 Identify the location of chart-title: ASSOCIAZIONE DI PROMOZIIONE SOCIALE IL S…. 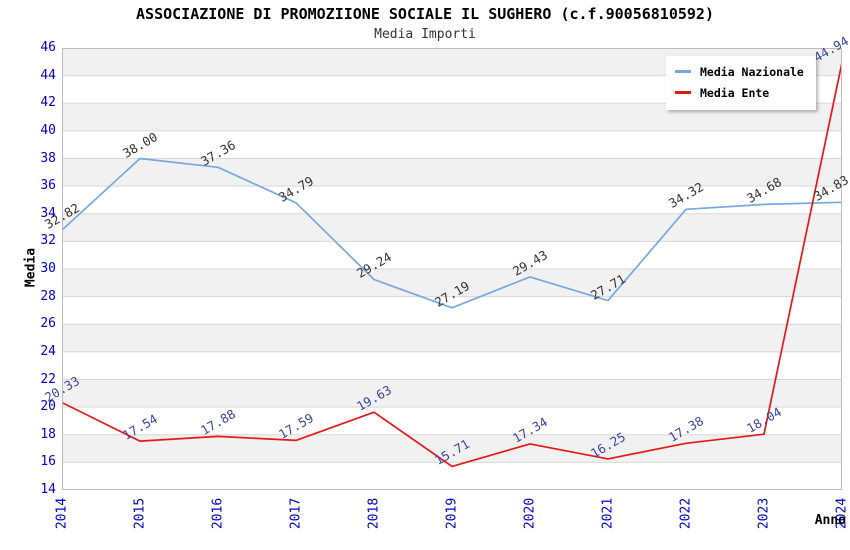
(425, 14).